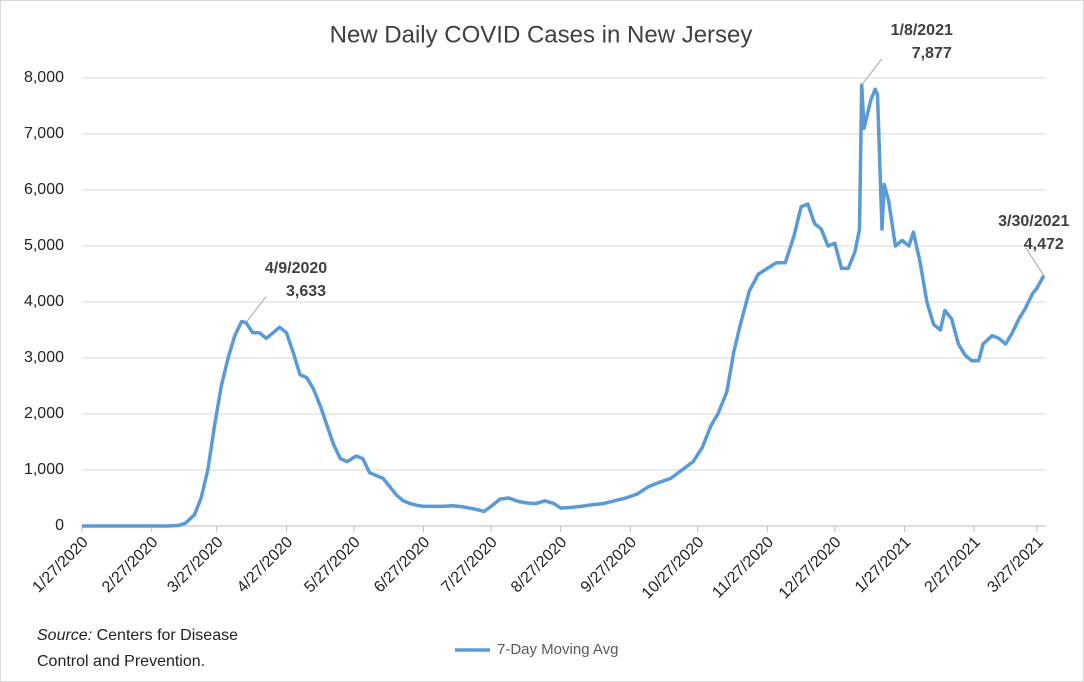  I want to click on annotation-date: 3/30/2021, so click(1033, 221).